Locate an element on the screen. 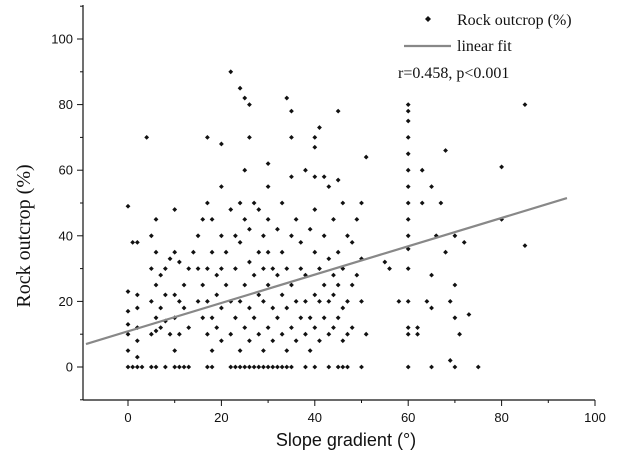  x-tick-label: 40 is located at coordinates (315, 417).